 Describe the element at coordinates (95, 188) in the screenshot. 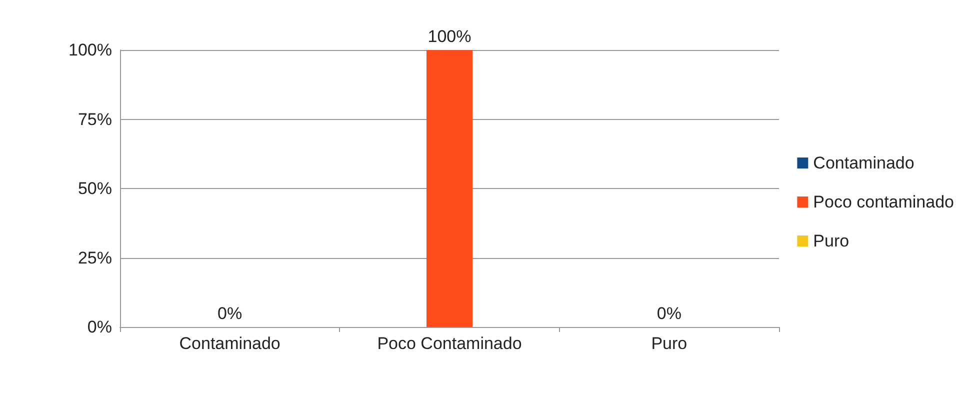

I see `y-tick-label: 50%` at that location.